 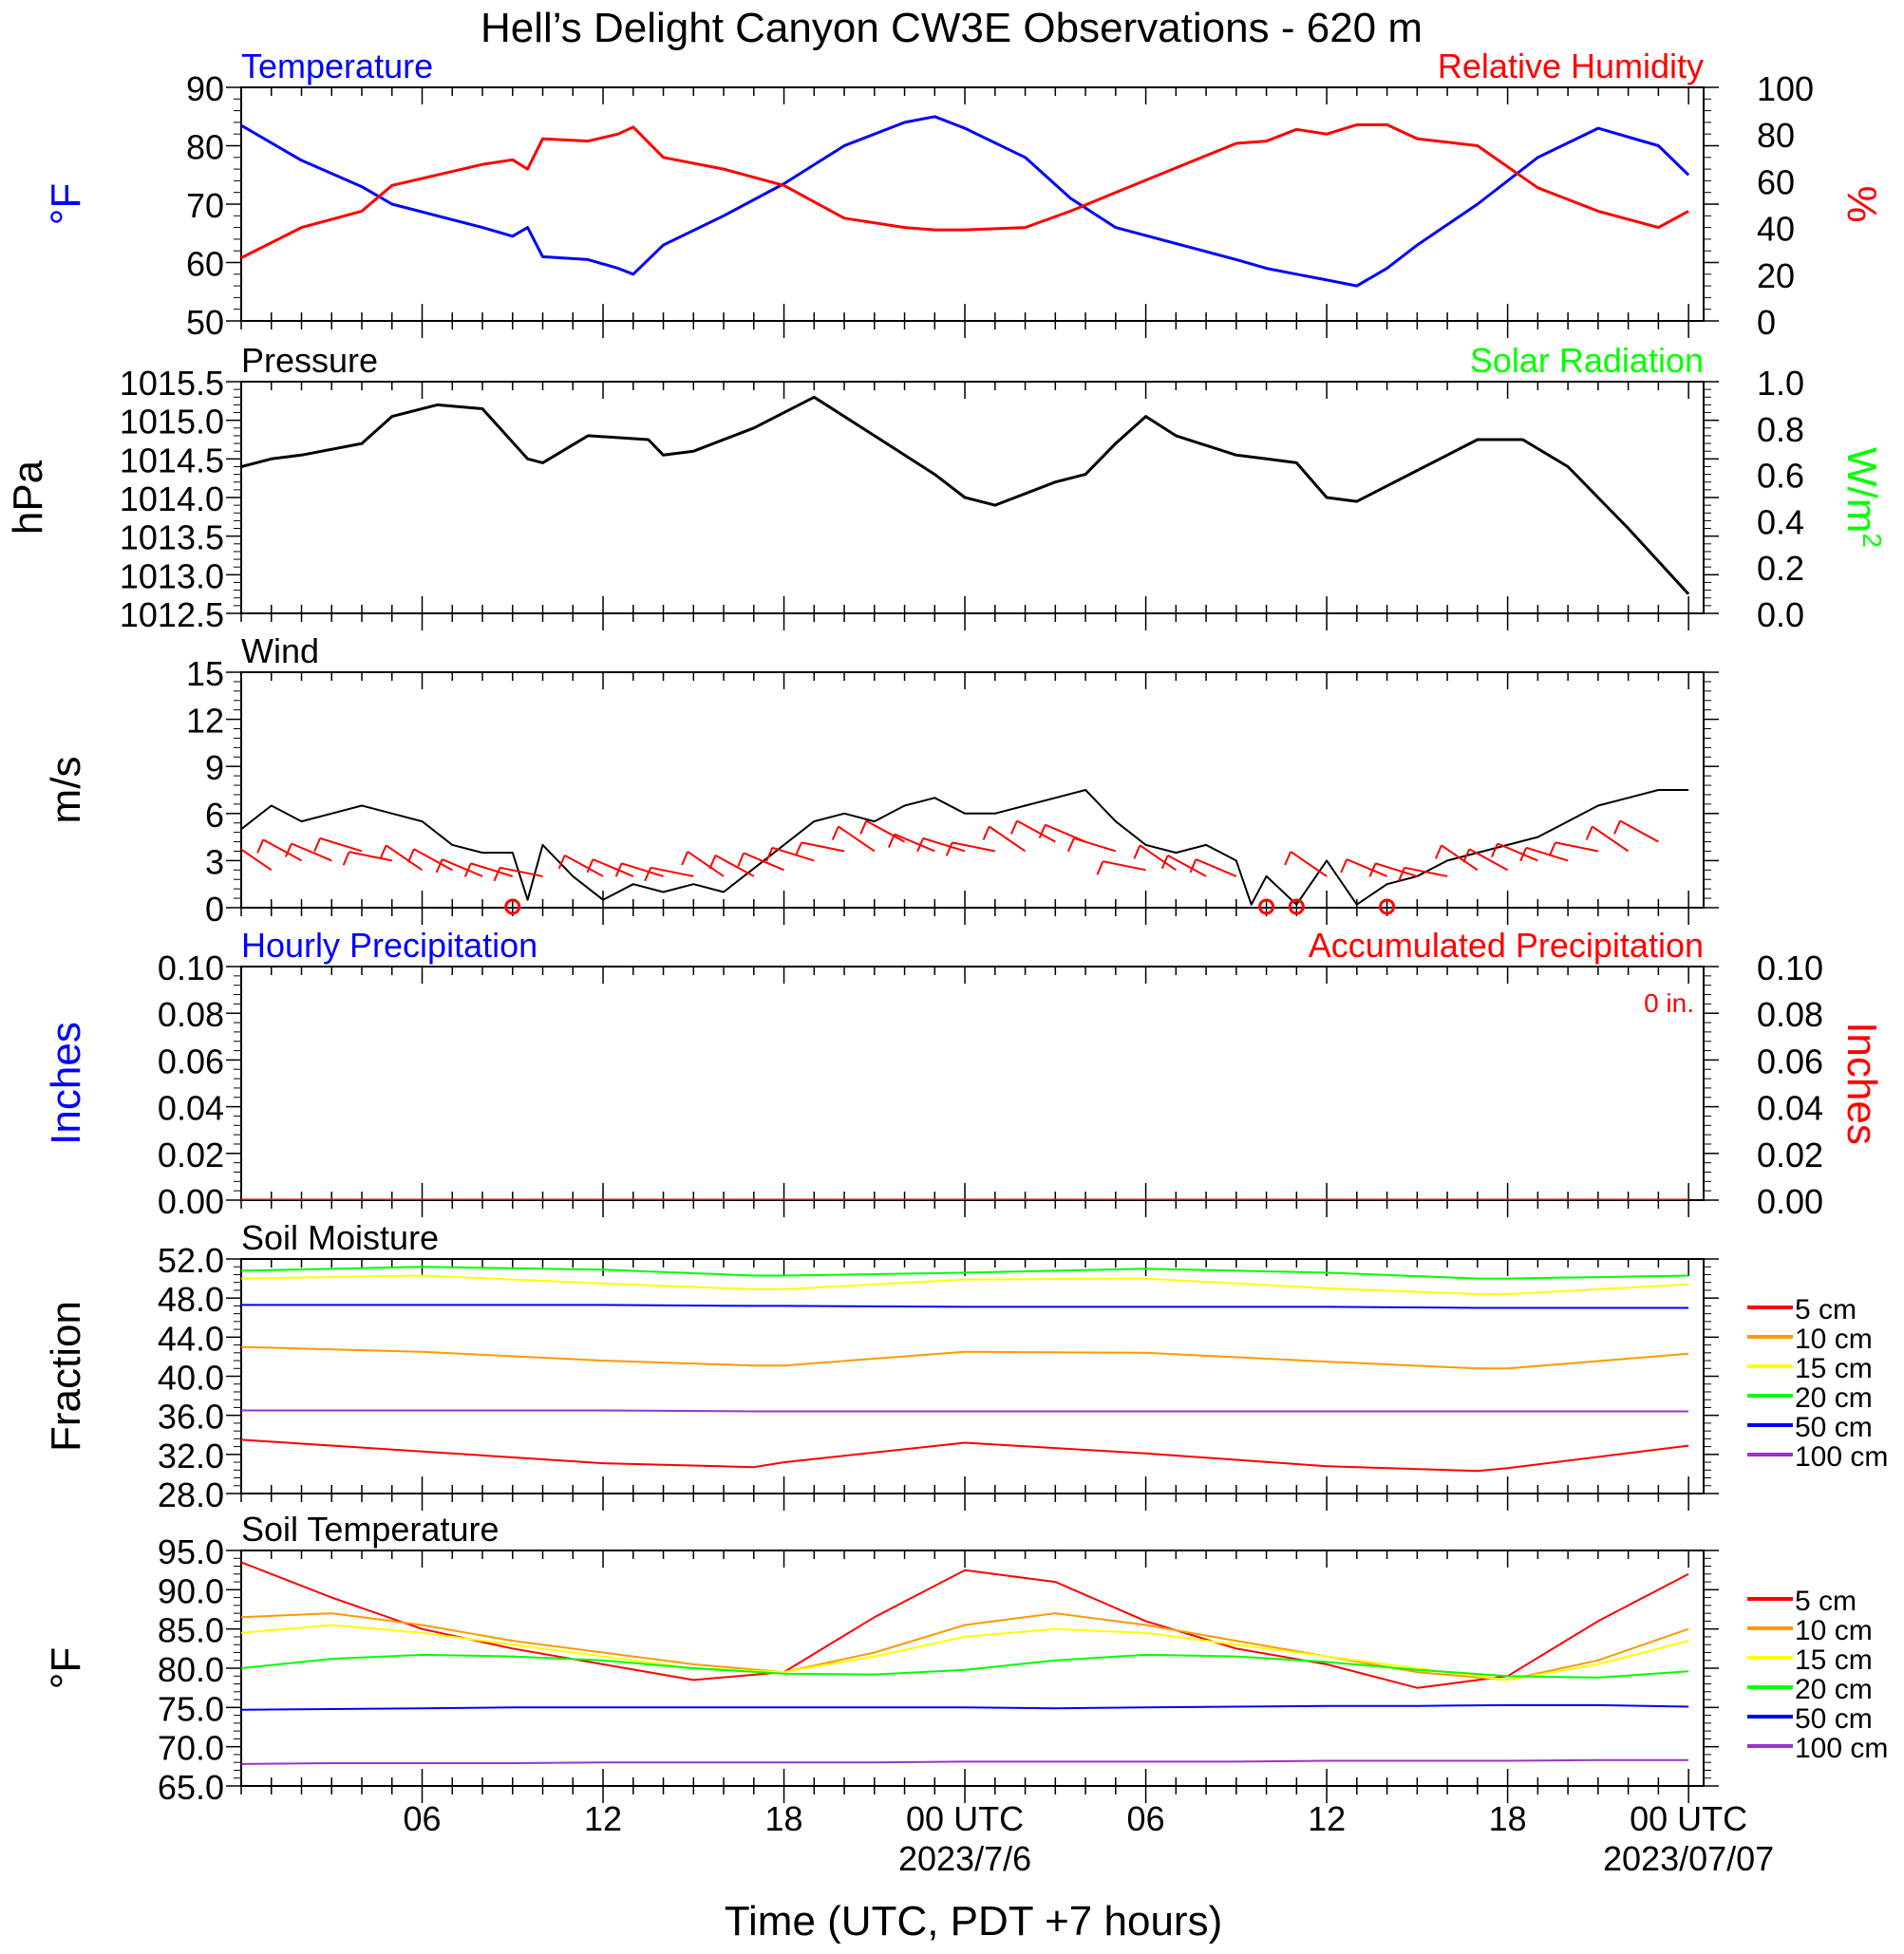 What do you see at coordinates (172, 422) in the screenshot?
I see `y-tick-label-left: 1015.0` at bounding box center [172, 422].